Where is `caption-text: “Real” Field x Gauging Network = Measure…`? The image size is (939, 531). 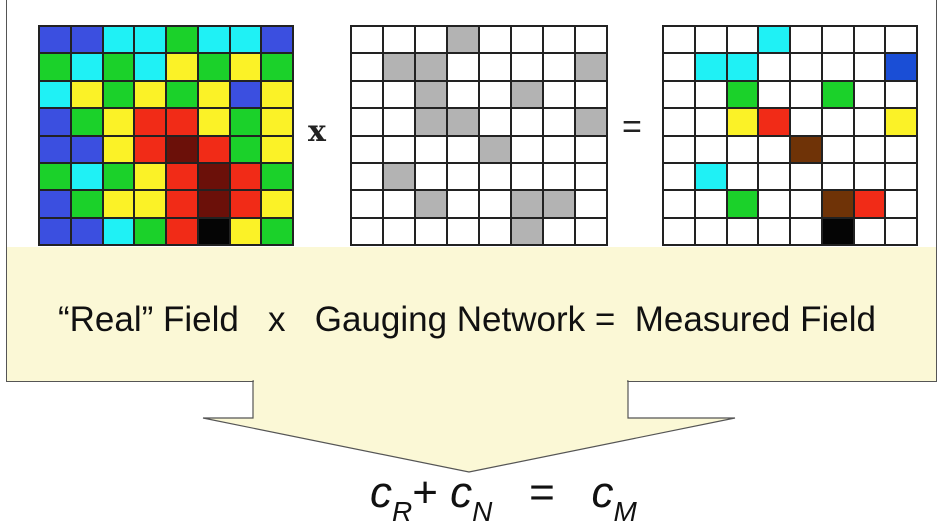
caption-text: “Real” Field x Gauging Network = Measure… is located at coordinates (467, 319).